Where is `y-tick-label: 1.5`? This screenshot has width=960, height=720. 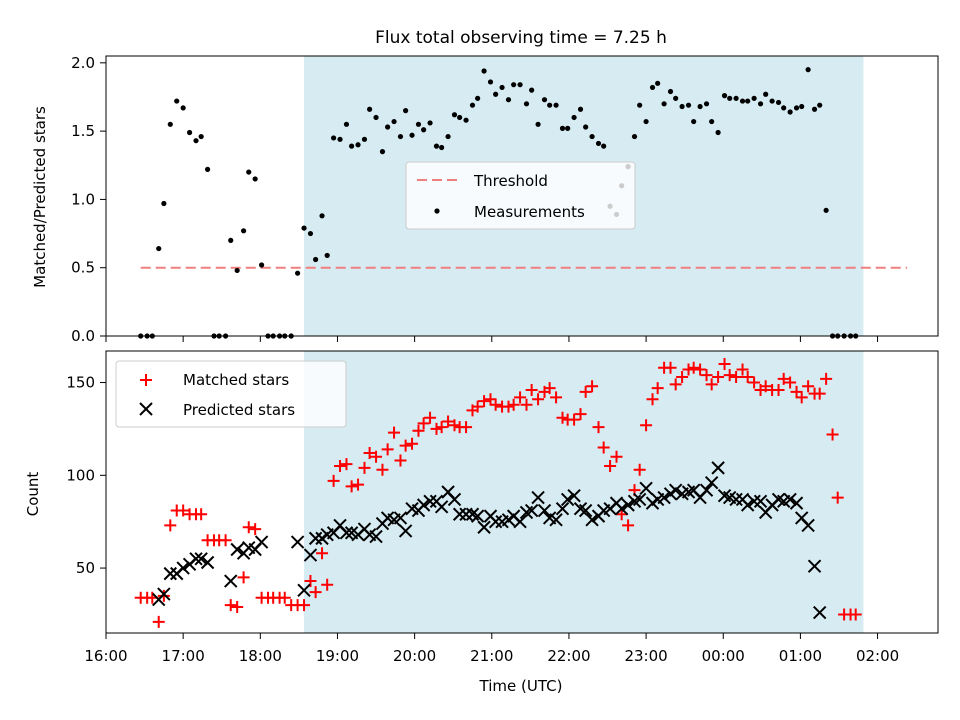
y-tick-label: 1.5 is located at coordinates (83, 131).